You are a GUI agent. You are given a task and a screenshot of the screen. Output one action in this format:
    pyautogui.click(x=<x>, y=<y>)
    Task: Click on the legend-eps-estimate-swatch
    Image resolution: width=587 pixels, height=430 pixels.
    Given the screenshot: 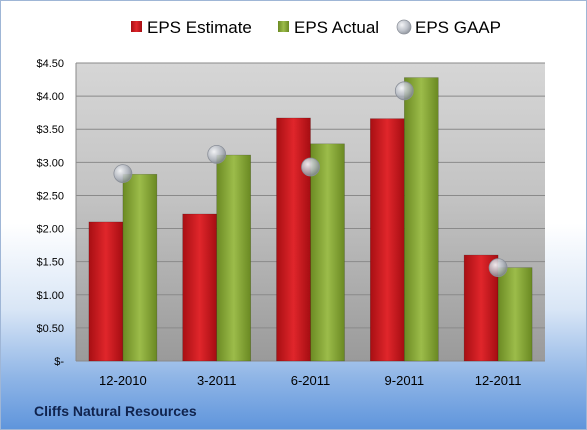 What is the action you would take?
    pyautogui.click(x=136, y=26)
    